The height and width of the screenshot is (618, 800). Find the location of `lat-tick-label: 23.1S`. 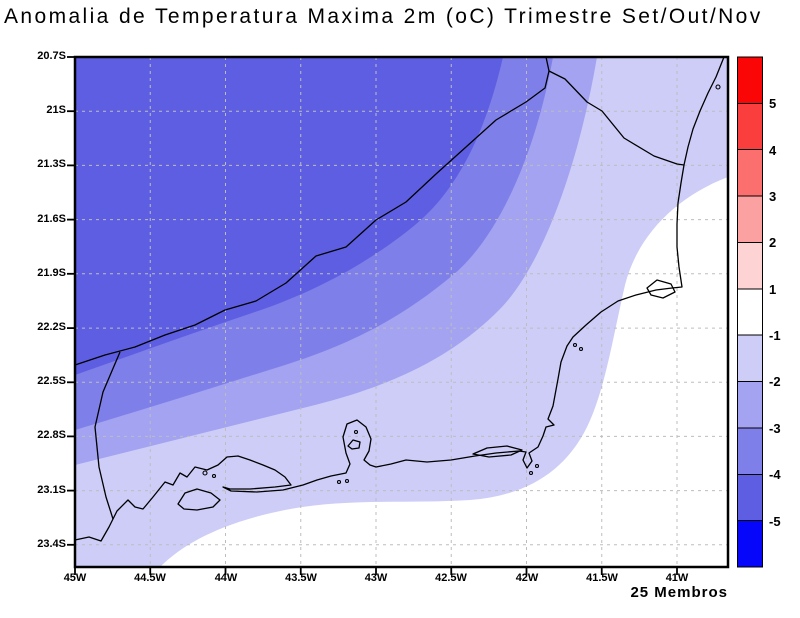

lat-tick-label: 23.1S is located at coordinates (51, 490).